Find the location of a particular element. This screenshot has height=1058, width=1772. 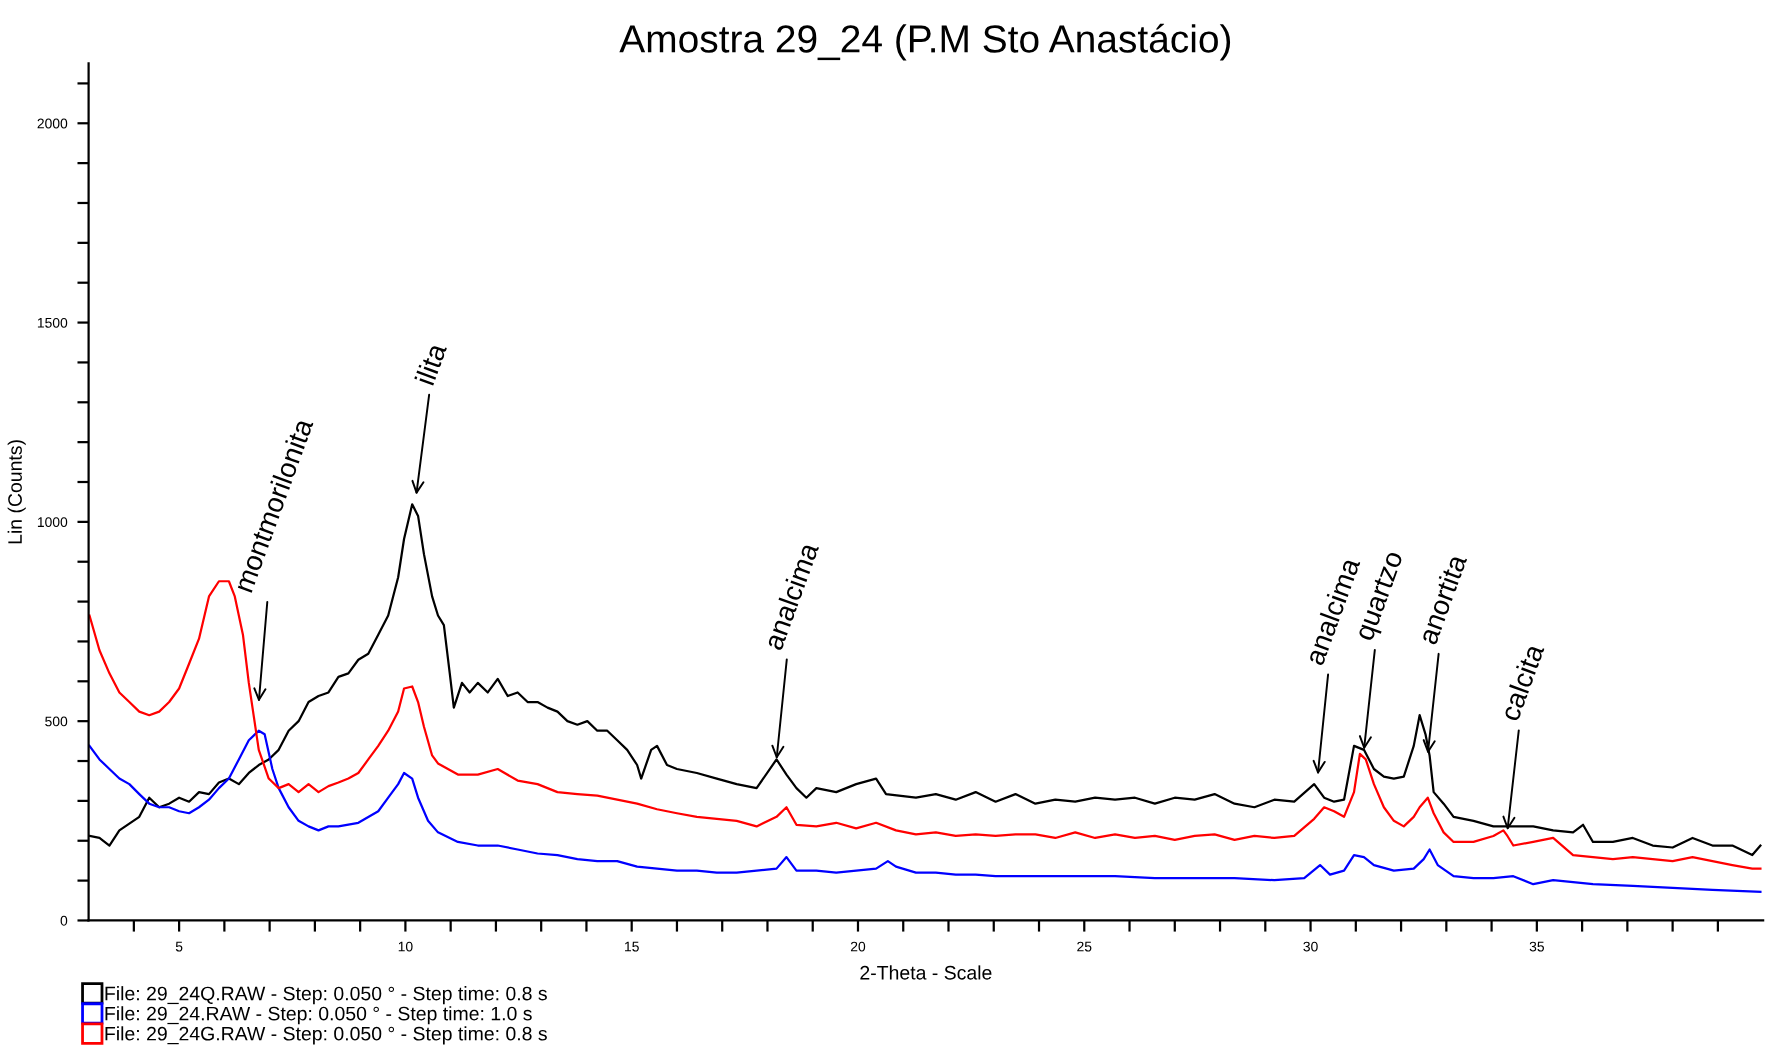

legend-label: File: 29_24Q.RAW - Step: 0.050 ° - Step time: 0.8 s is located at coordinates (326, 995).